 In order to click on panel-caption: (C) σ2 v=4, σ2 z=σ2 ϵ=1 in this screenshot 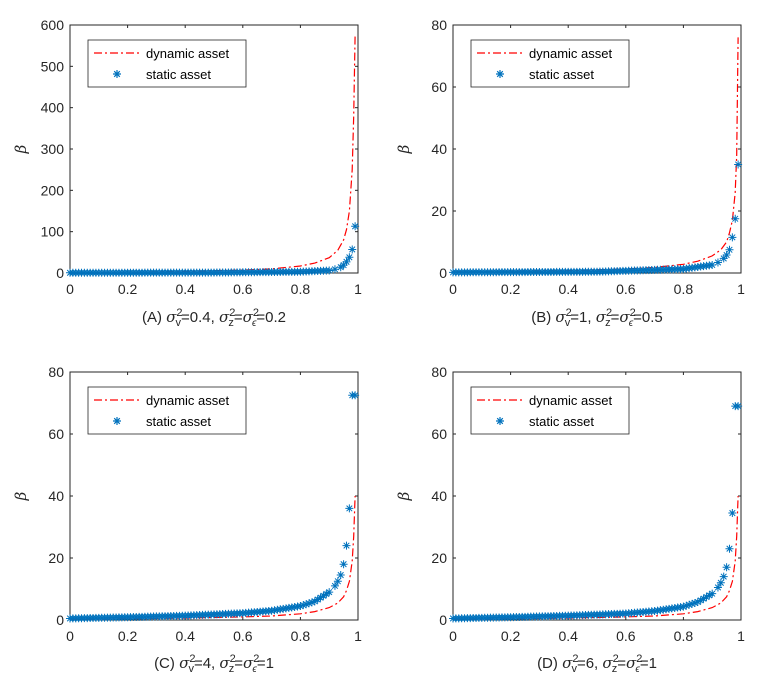, I will do `click(214, 664)`.